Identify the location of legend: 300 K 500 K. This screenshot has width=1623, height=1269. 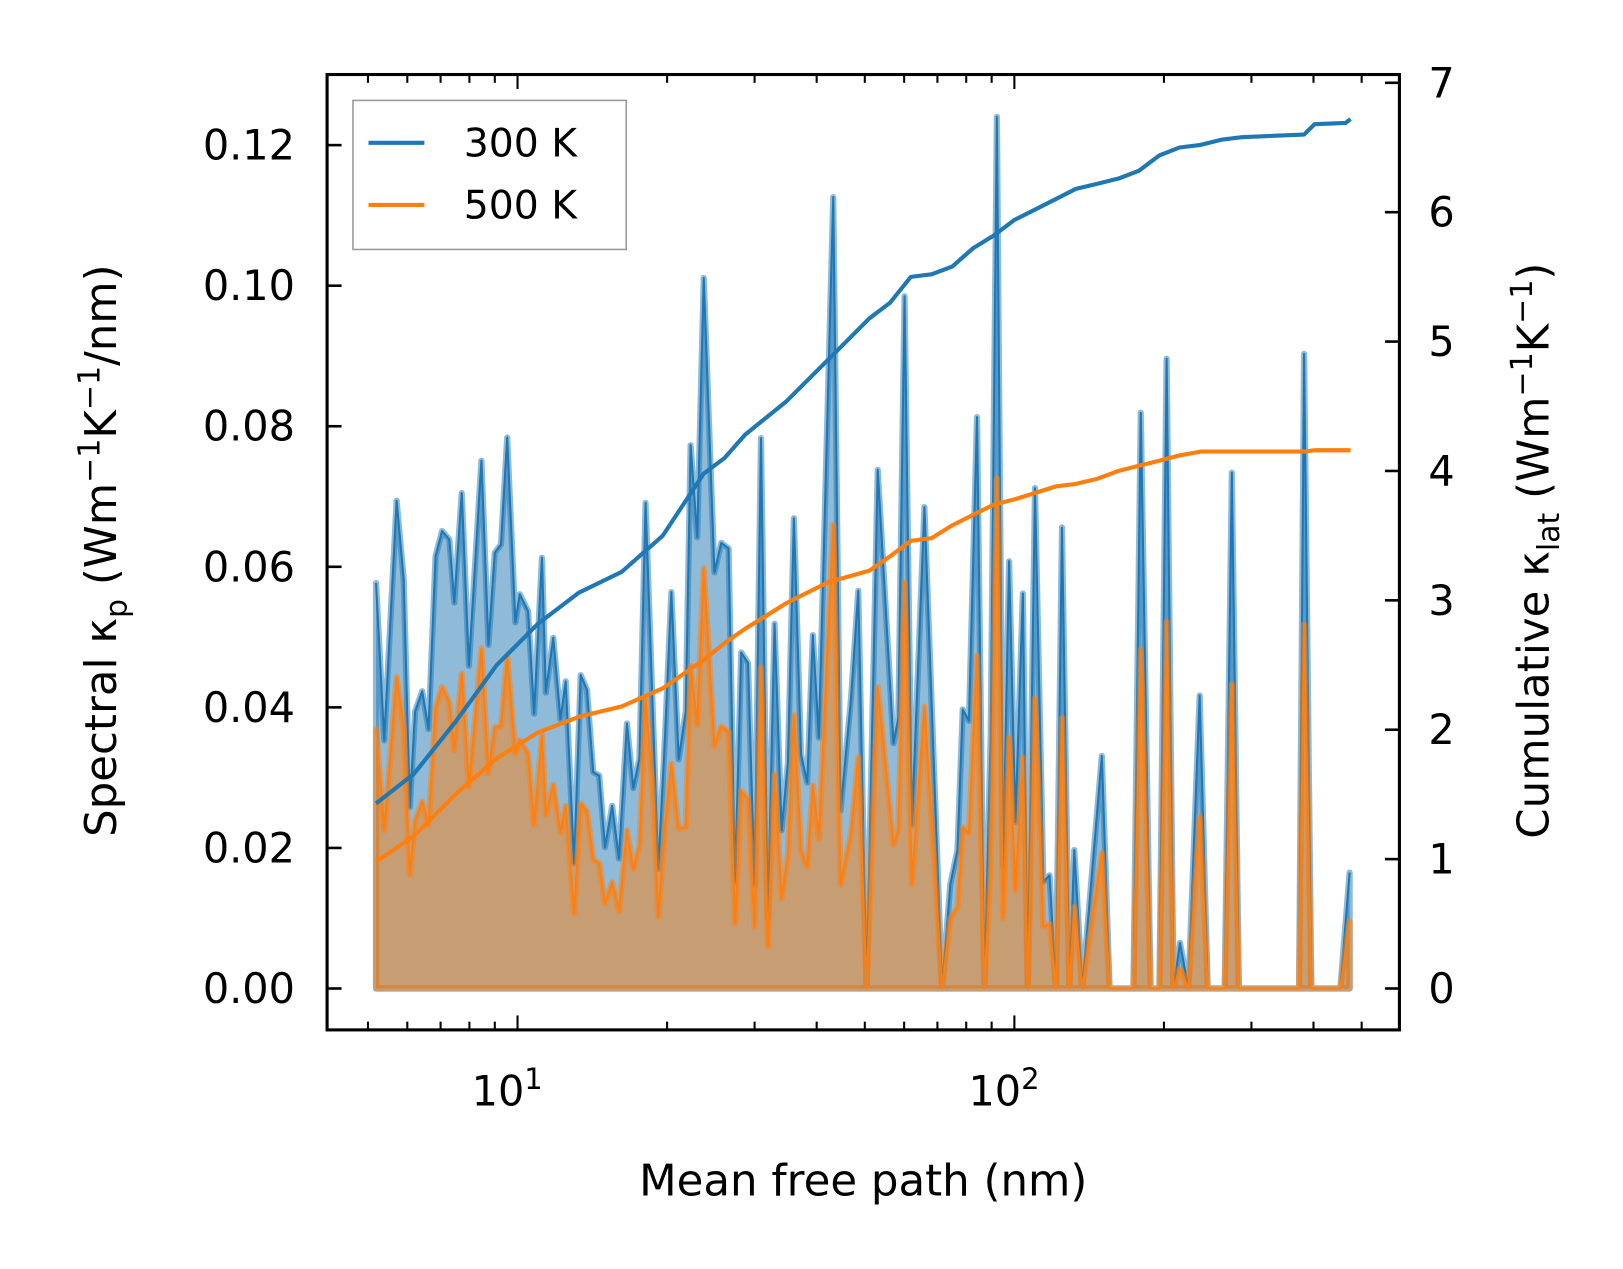
(489, 175).